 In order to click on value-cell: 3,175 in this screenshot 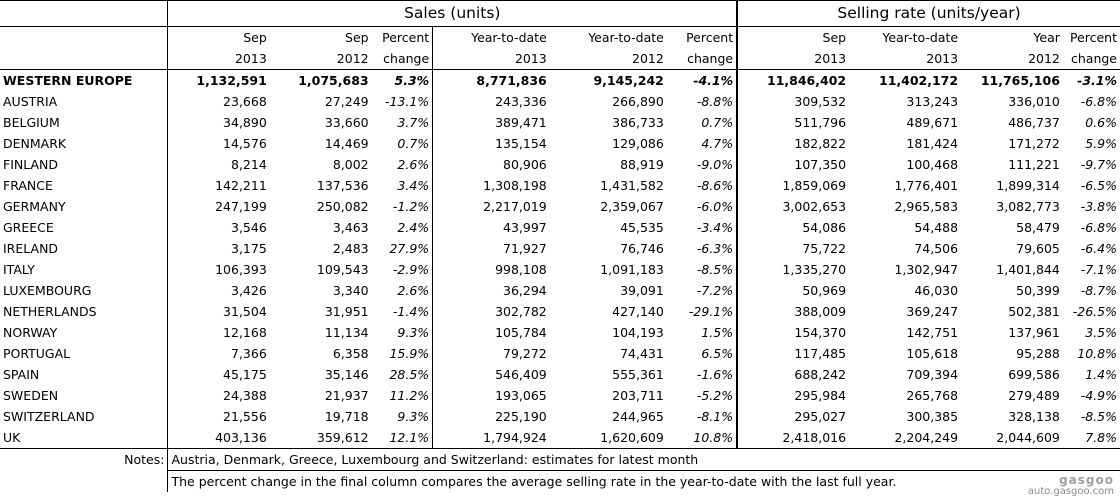, I will do `click(218, 248)`.